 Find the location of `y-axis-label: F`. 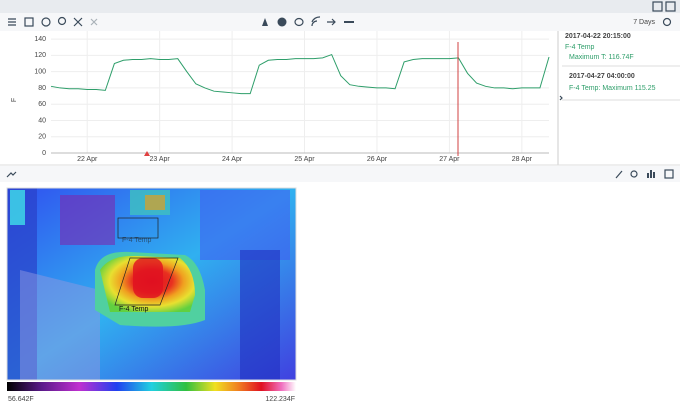

y-axis-label: F is located at coordinates (14, 100).